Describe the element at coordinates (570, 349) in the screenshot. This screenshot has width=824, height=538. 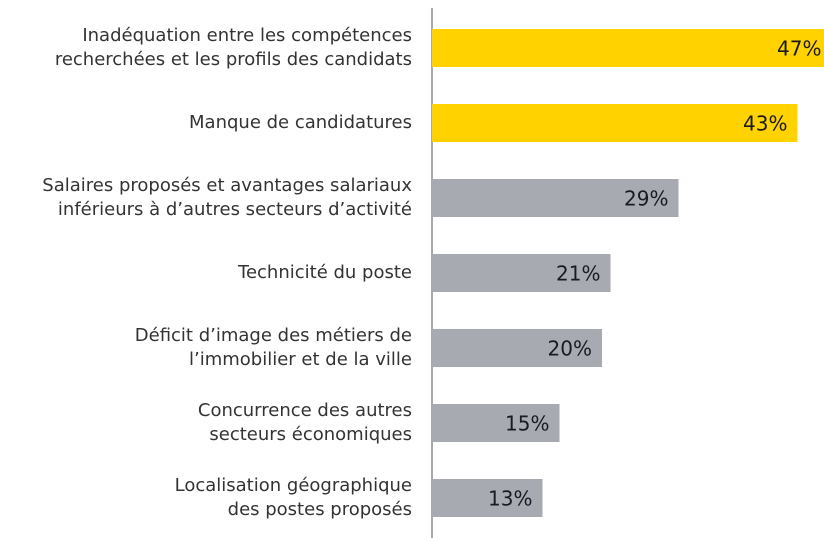
I see `value-label: 20%` at that location.